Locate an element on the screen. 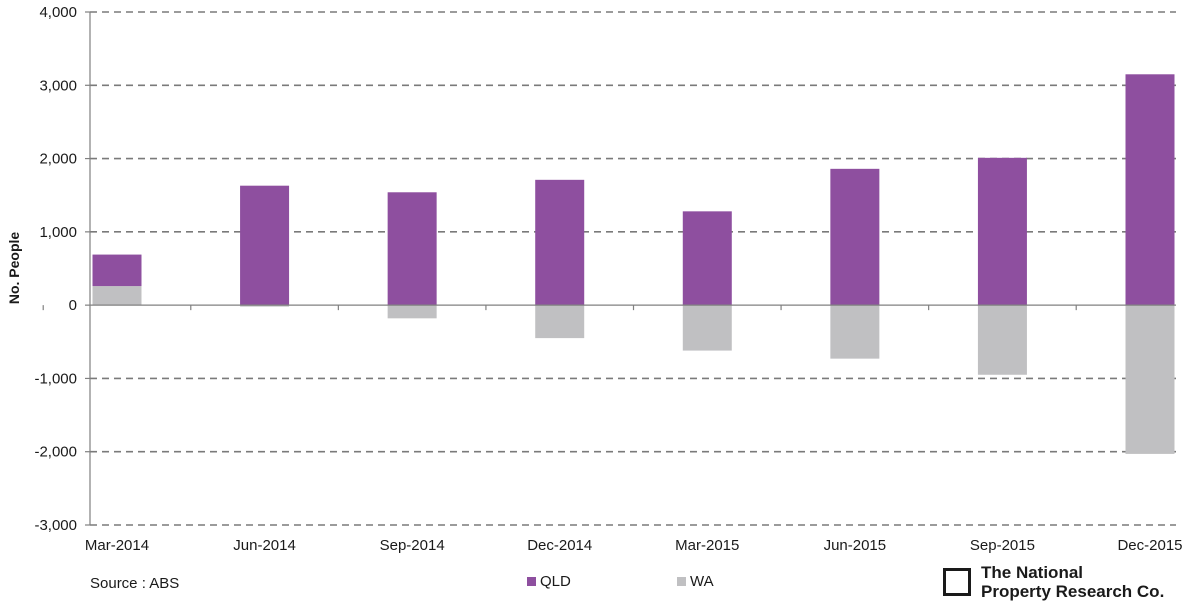  y-tick-label: -3,000 is located at coordinates (55, 525).